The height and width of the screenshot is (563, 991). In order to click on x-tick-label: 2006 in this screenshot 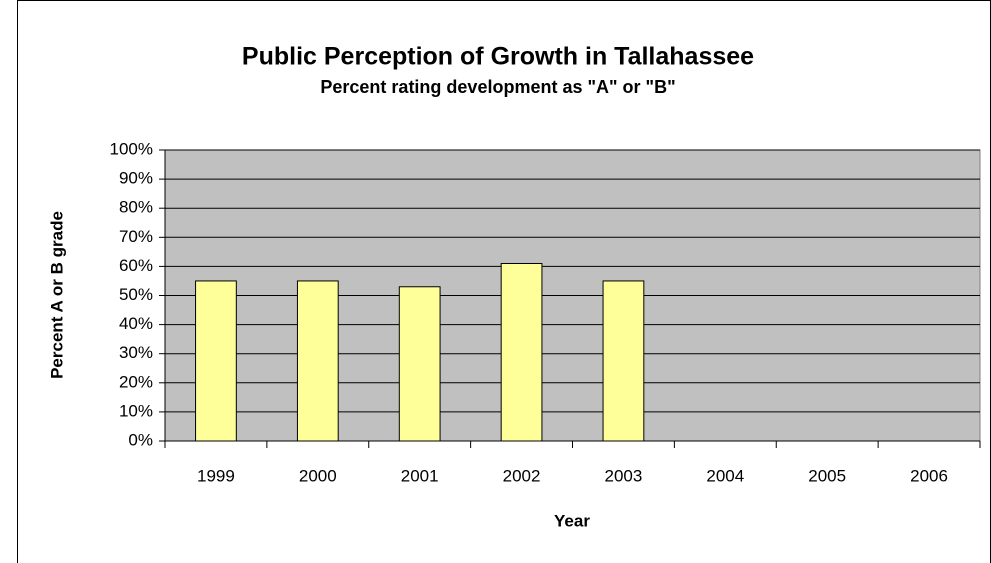, I will do `click(929, 475)`.